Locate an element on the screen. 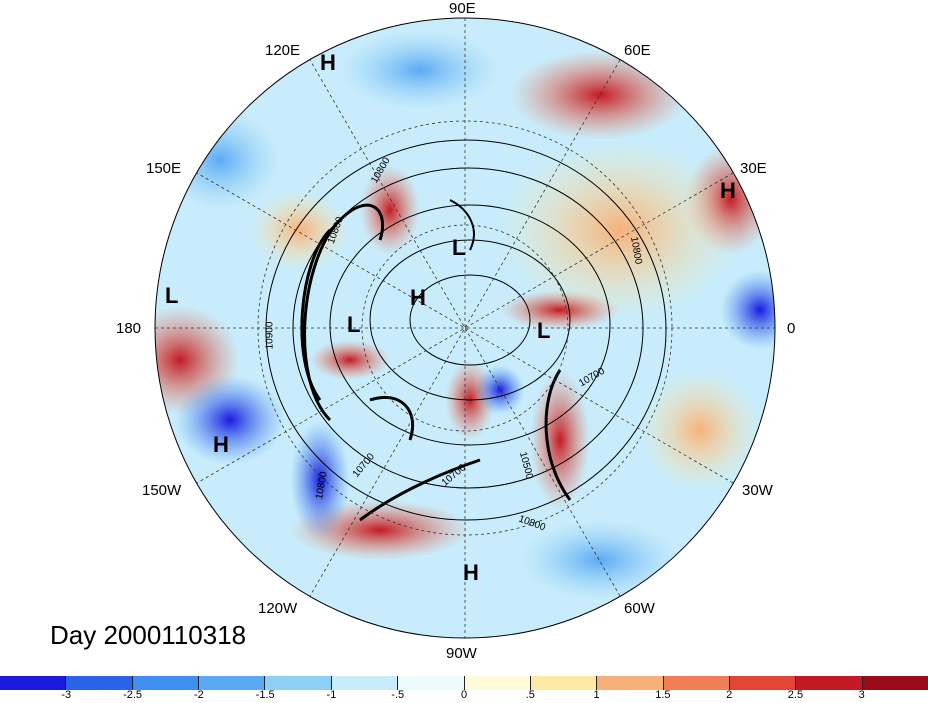 The height and width of the screenshot is (703, 928). lon-label-150e: 150E is located at coordinates (164, 168).